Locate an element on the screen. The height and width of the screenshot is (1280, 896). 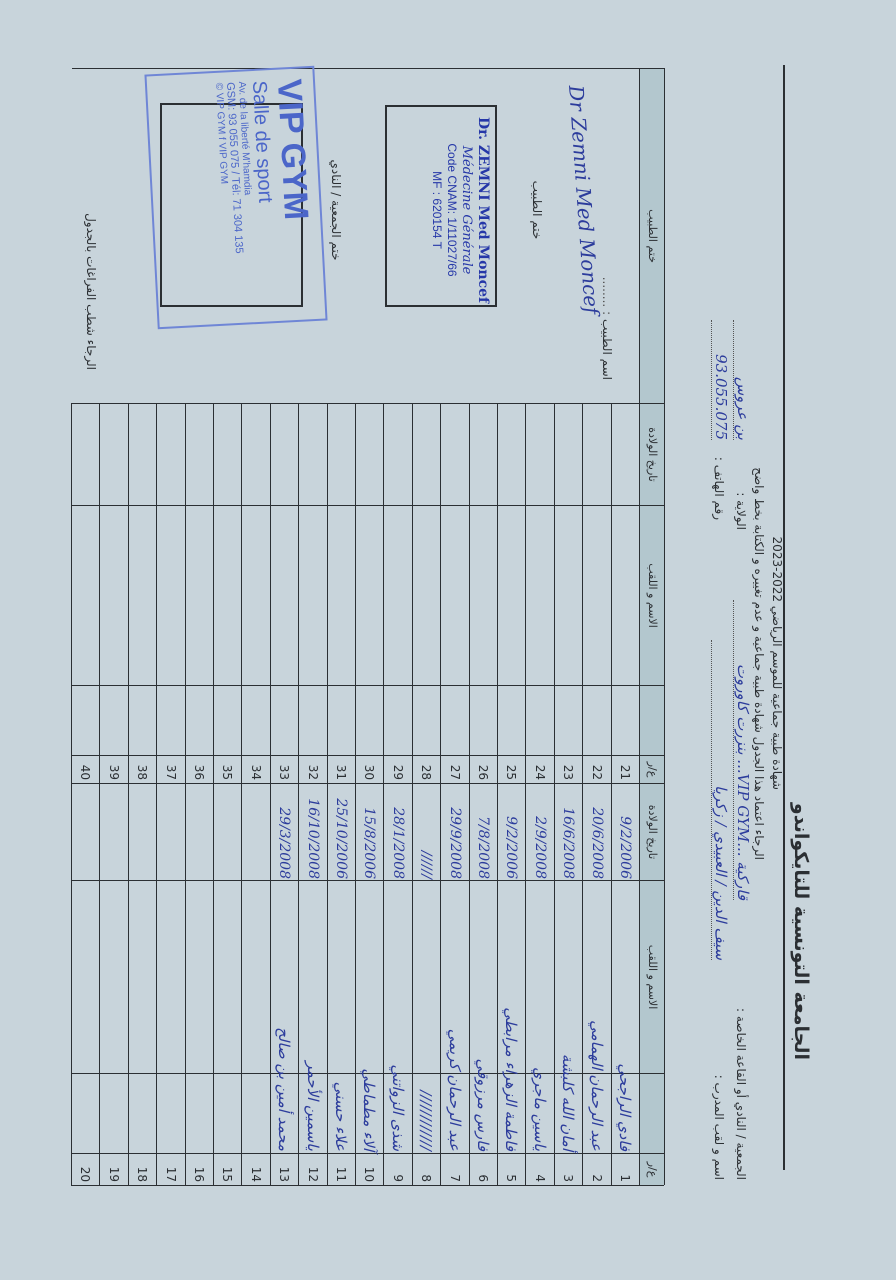
athlete-birth-date: 28/1/2008 is located at coordinates (397, 843).